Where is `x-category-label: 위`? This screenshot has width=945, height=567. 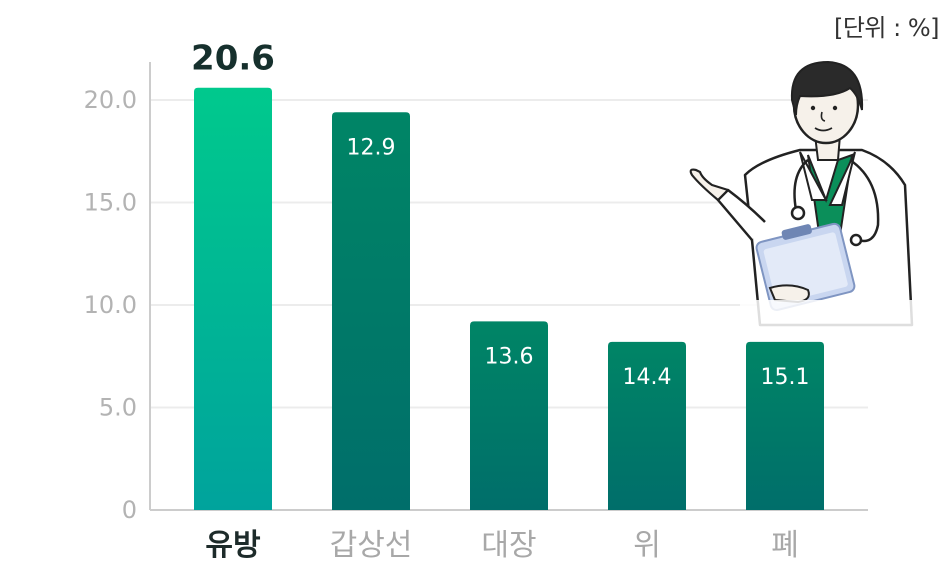 x-category-label: 위 is located at coordinates (647, 545).